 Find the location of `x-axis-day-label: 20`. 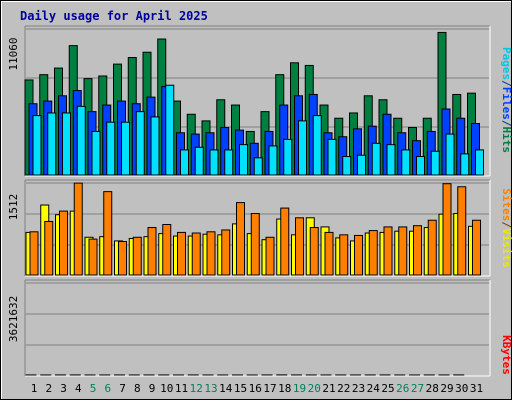

x-axis-day-label: 20 is located at coordinates (314, 388).